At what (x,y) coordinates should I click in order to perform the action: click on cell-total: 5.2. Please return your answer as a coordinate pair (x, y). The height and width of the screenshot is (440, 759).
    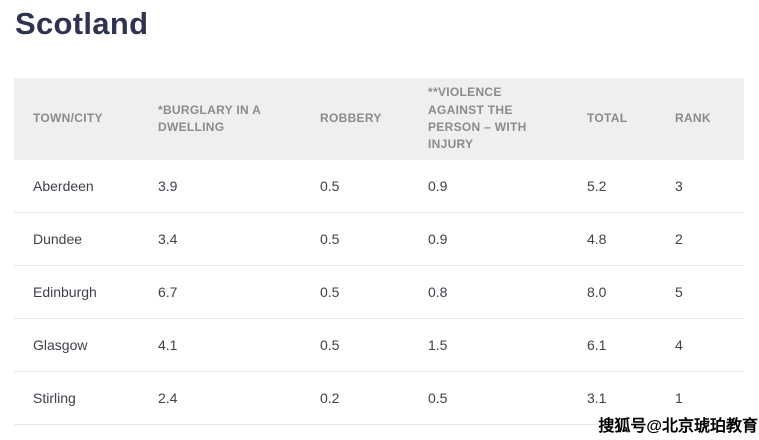
    Looking at the image, I should click on (631, 186).